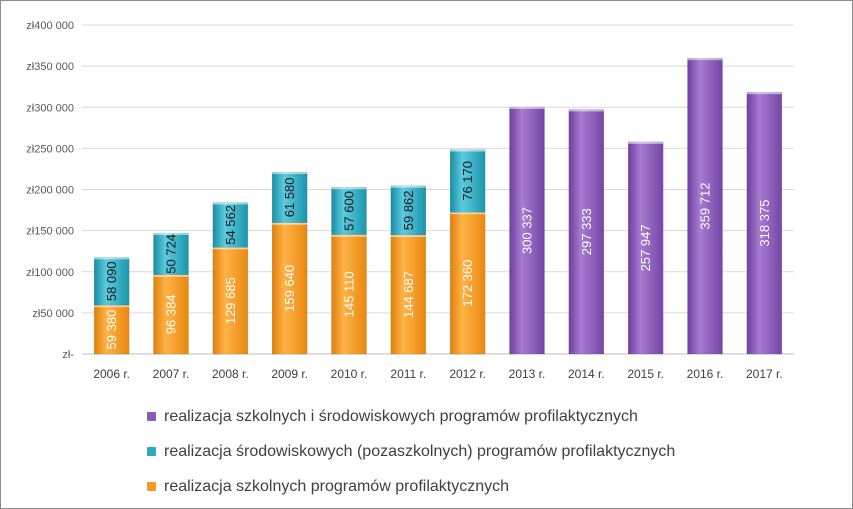  I want to click on data-label: 57 600, so click(349, 211).